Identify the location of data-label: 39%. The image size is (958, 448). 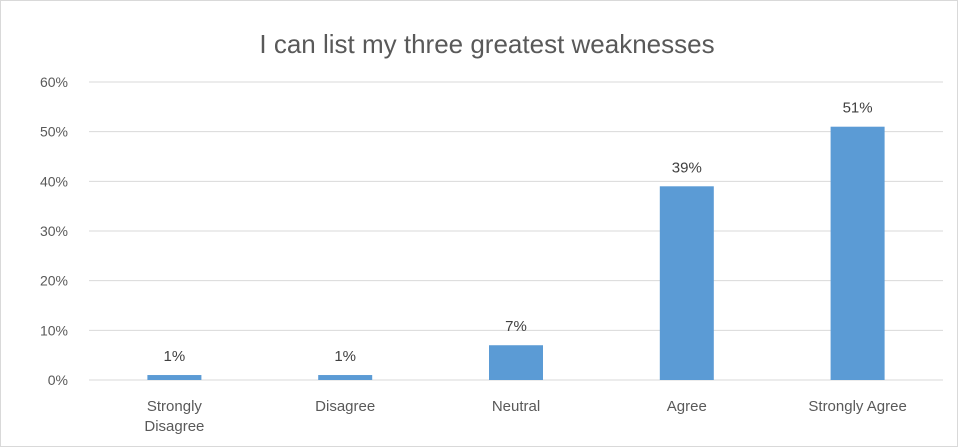
(687, 167).